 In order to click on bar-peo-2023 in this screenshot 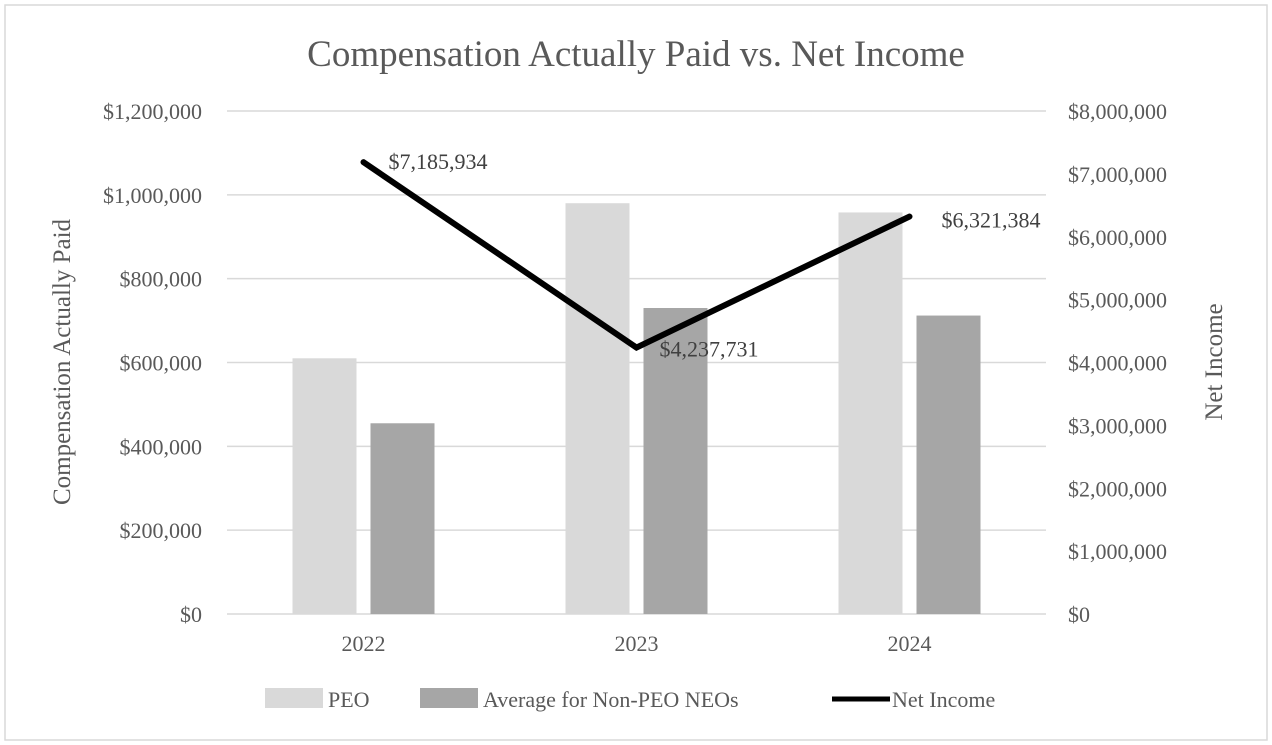, I will do `click(597, 408)`.